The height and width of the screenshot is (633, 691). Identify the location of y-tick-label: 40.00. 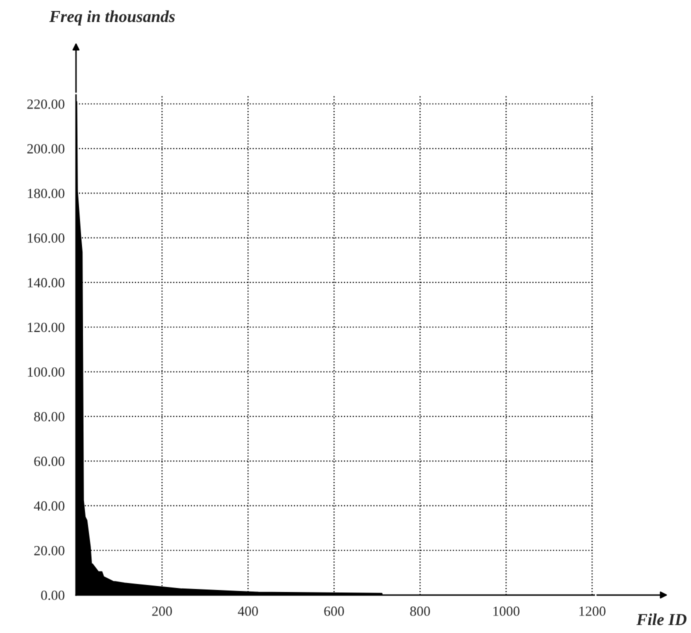
(49, 506).